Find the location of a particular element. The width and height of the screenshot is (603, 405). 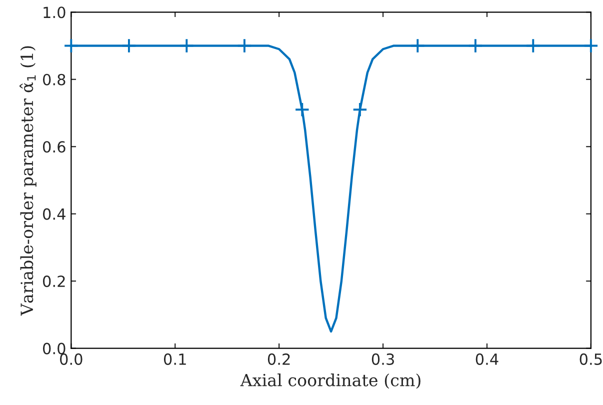

y-tick-label: 0.2 is located at coordinates (54, 282).